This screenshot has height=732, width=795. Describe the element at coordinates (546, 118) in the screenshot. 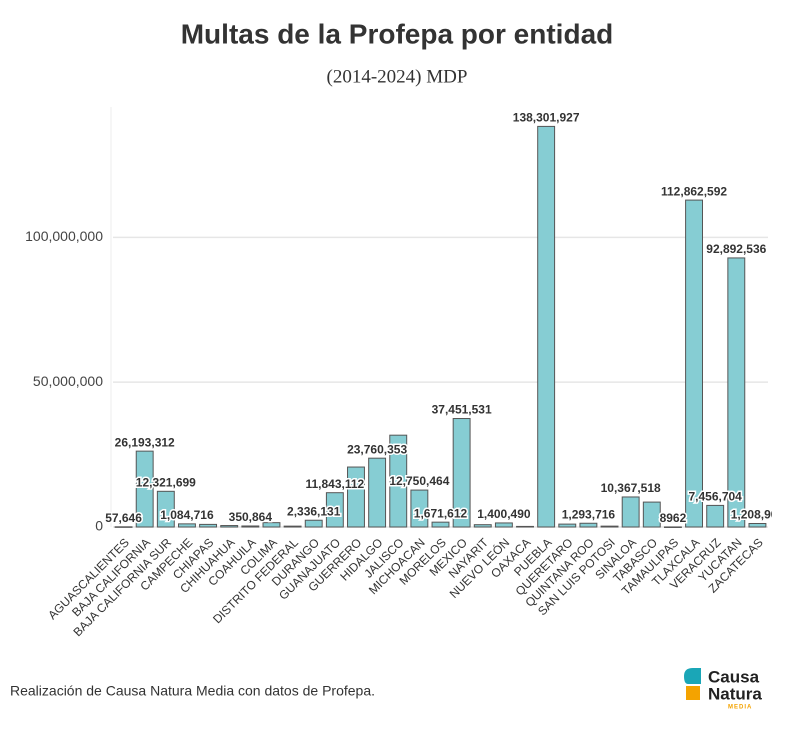

I see `data-label: 138,301,927` at that location.